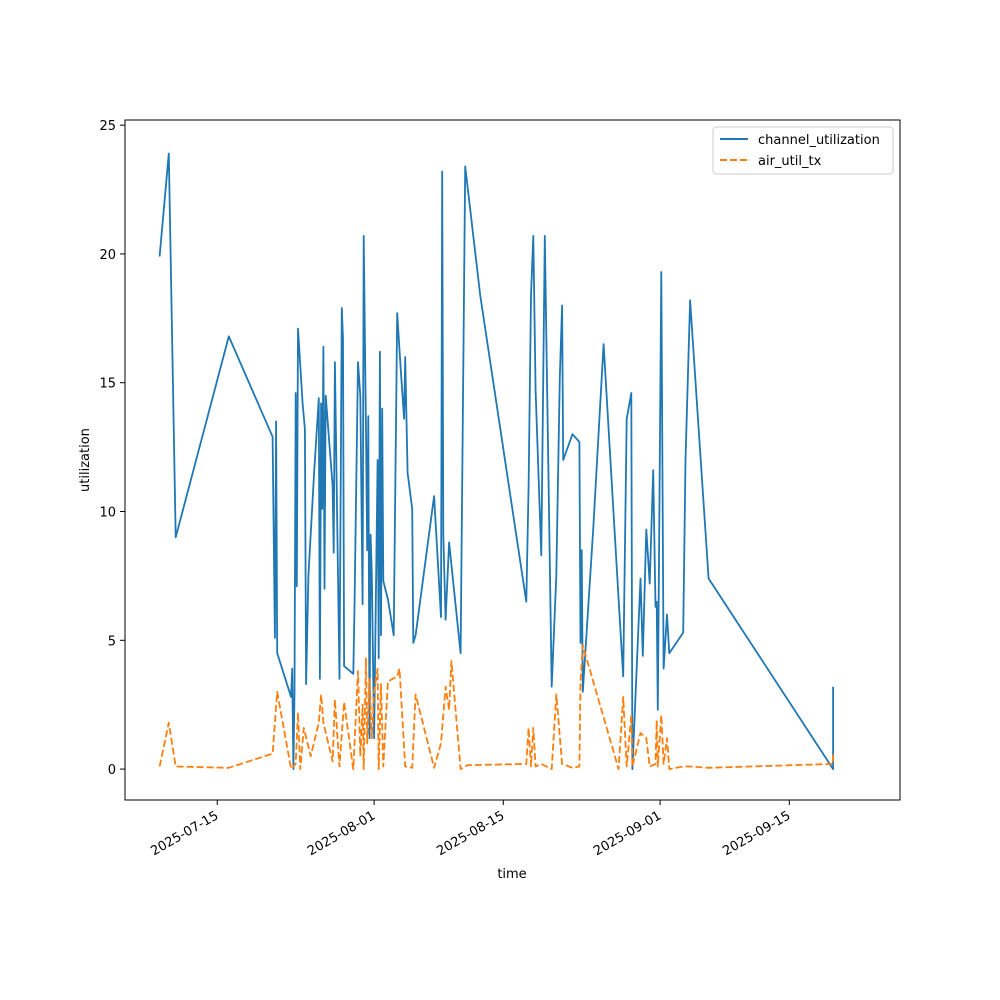 The width and height of the screenshot is (1000, 1000). What do you see at coordinates (107, 126) in the screenshot?
I see `y-tick-label: 25` at bounding box center [107, 126].